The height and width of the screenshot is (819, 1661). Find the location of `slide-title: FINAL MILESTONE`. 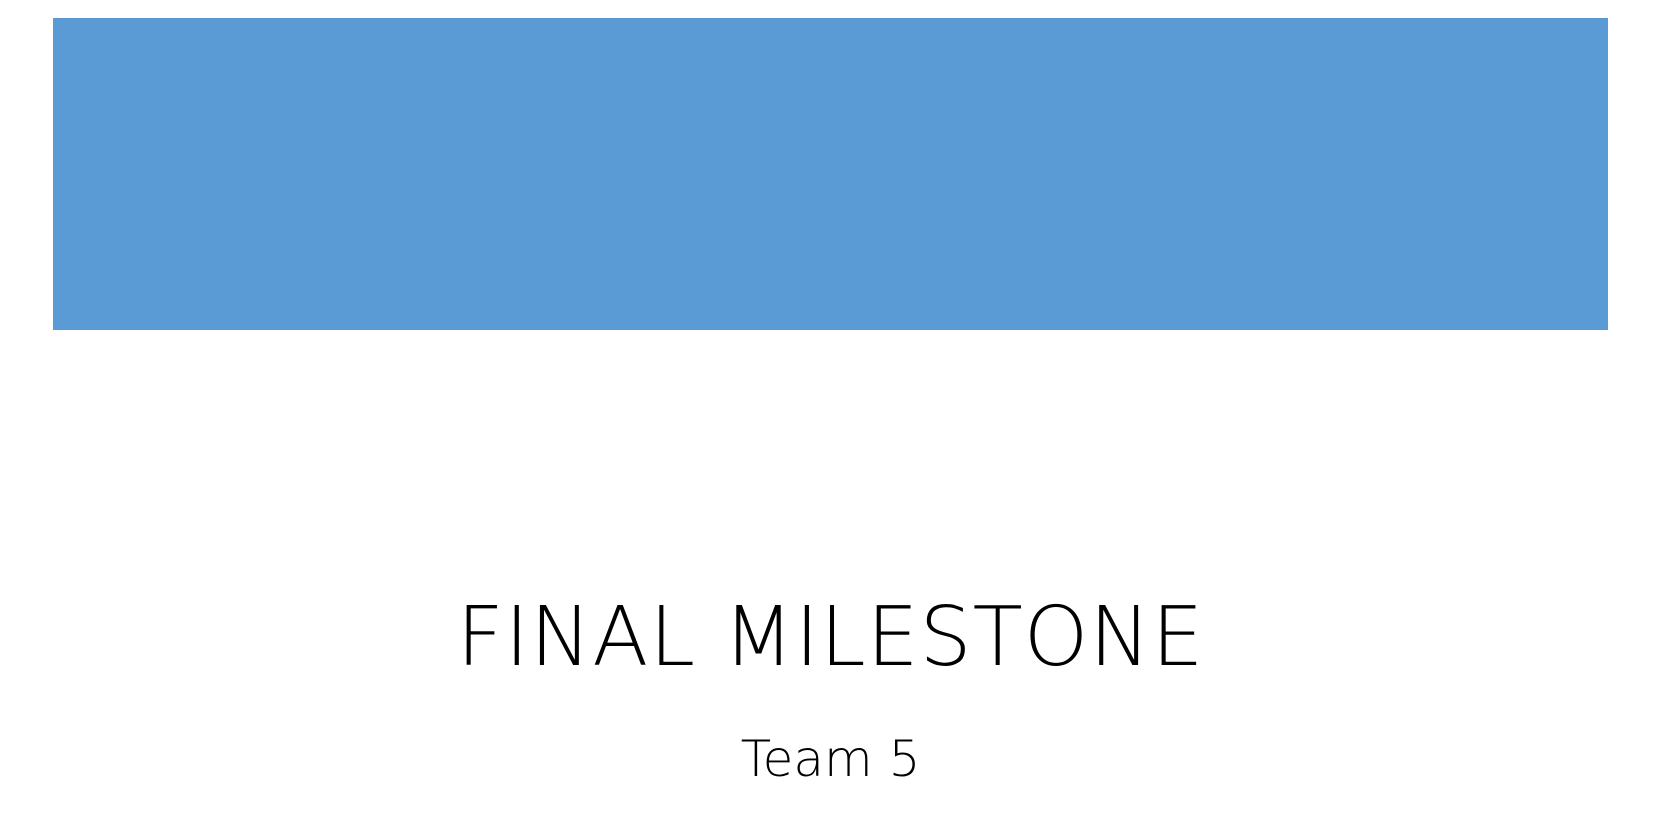

slide-title: FINAL MILESTONE is located at coordinates (830, 637).